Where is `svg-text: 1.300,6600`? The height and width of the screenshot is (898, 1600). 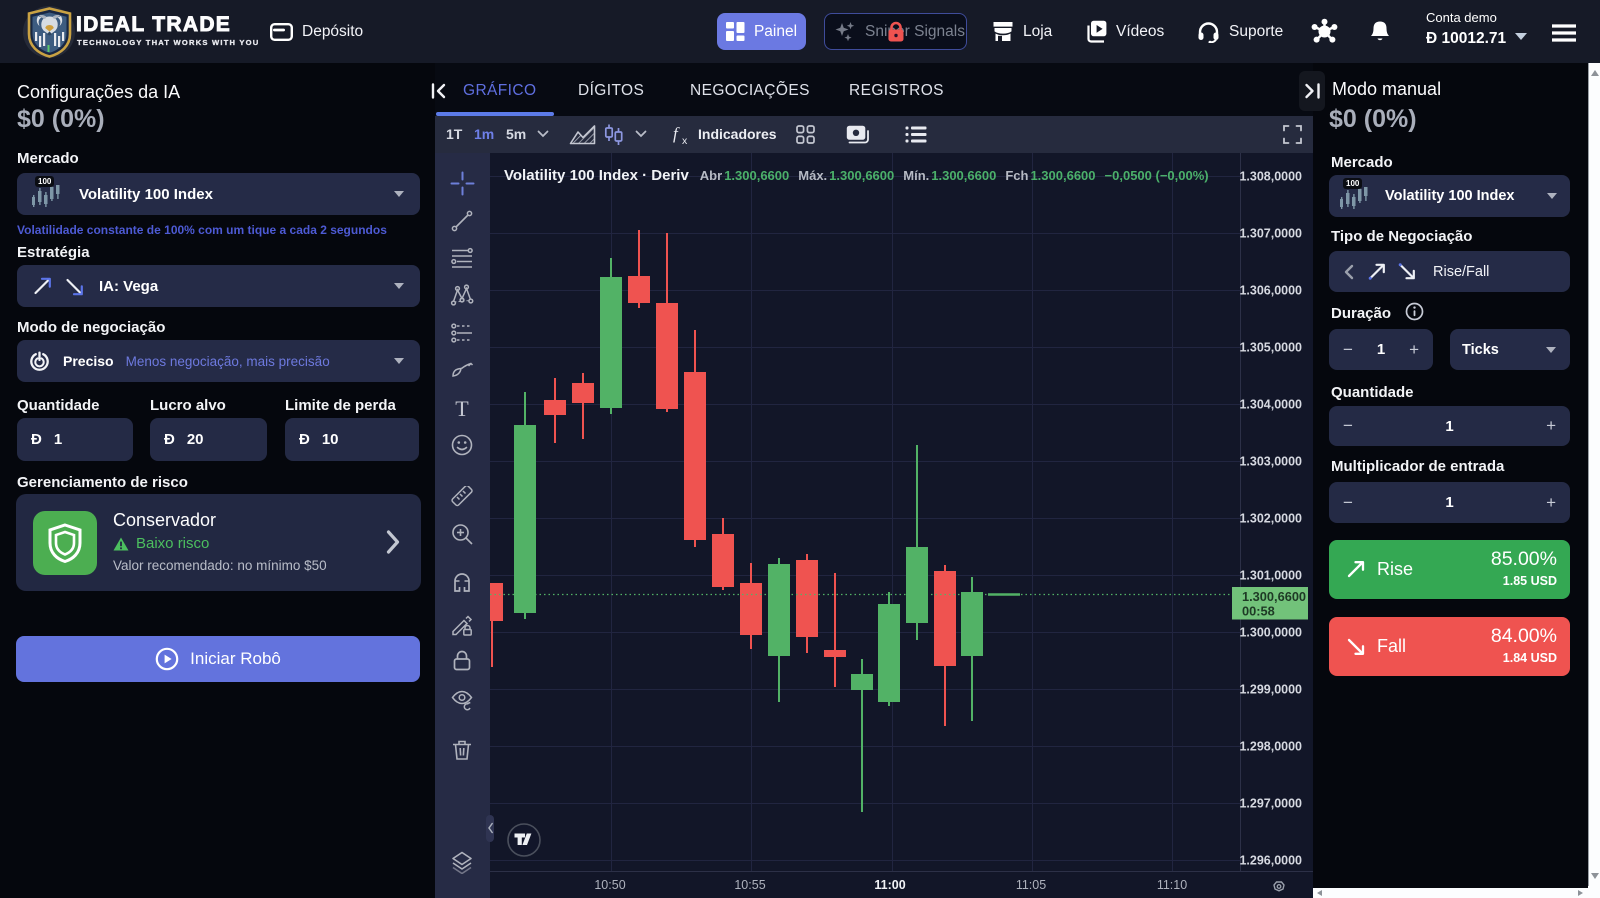
svg-text: 1.300,6600 is located at coordinates (1274, 596).